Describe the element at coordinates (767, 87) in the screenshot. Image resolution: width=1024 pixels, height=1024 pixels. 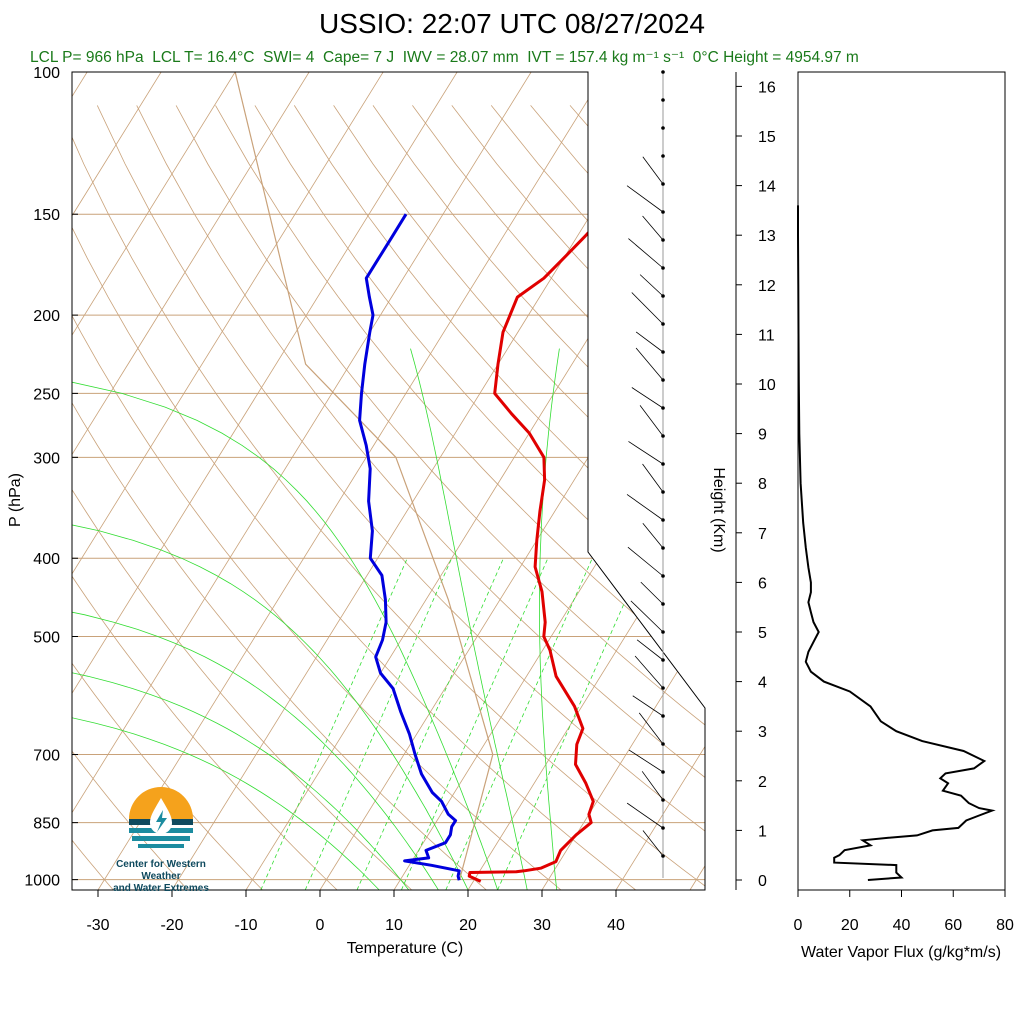
I see `height-tick-label: 16` at that location.